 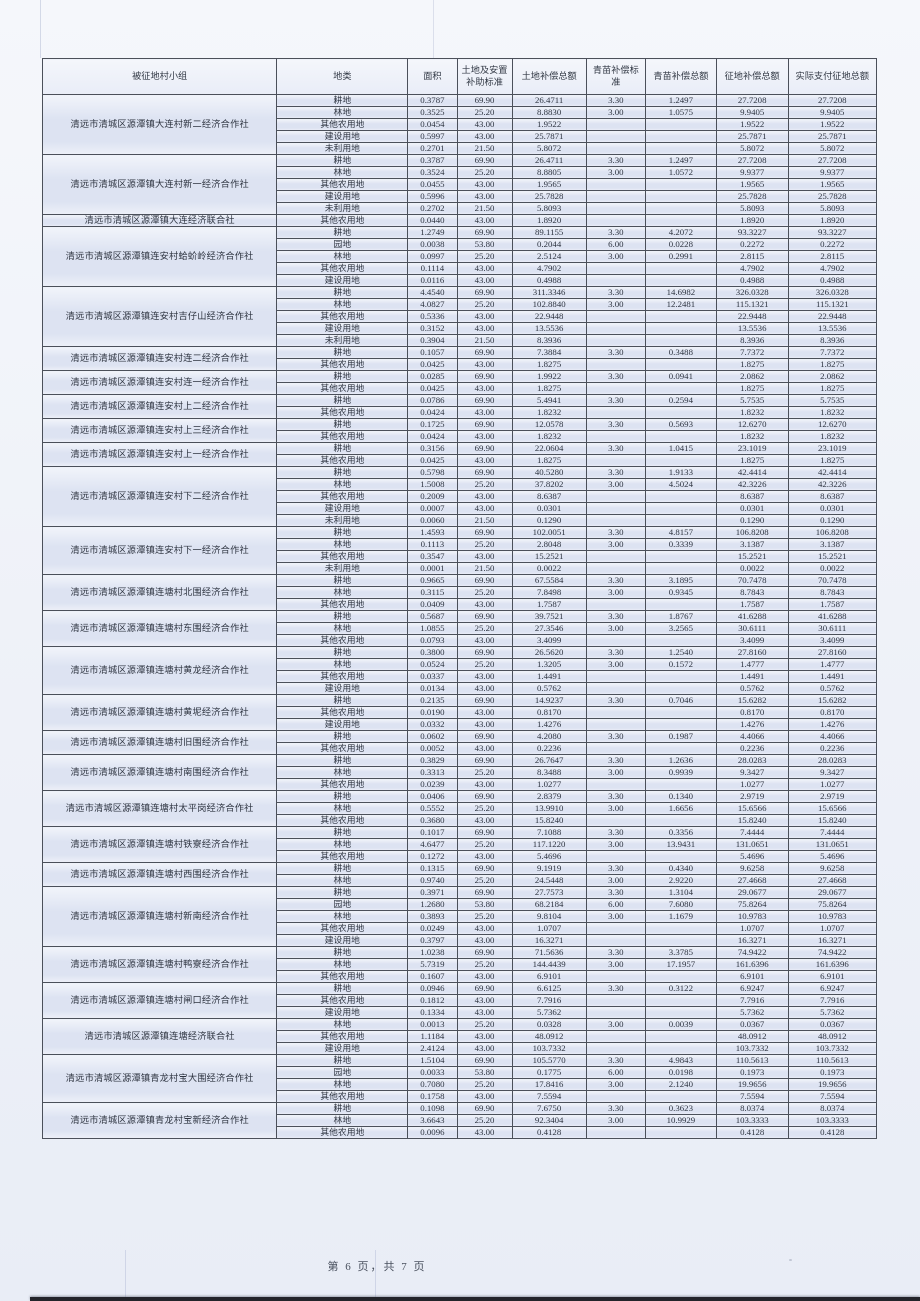 What do you see at coordinates (752, 148) in the screenshot?
I see `value-cell: 5.8072` at bounding box center [752, 148].